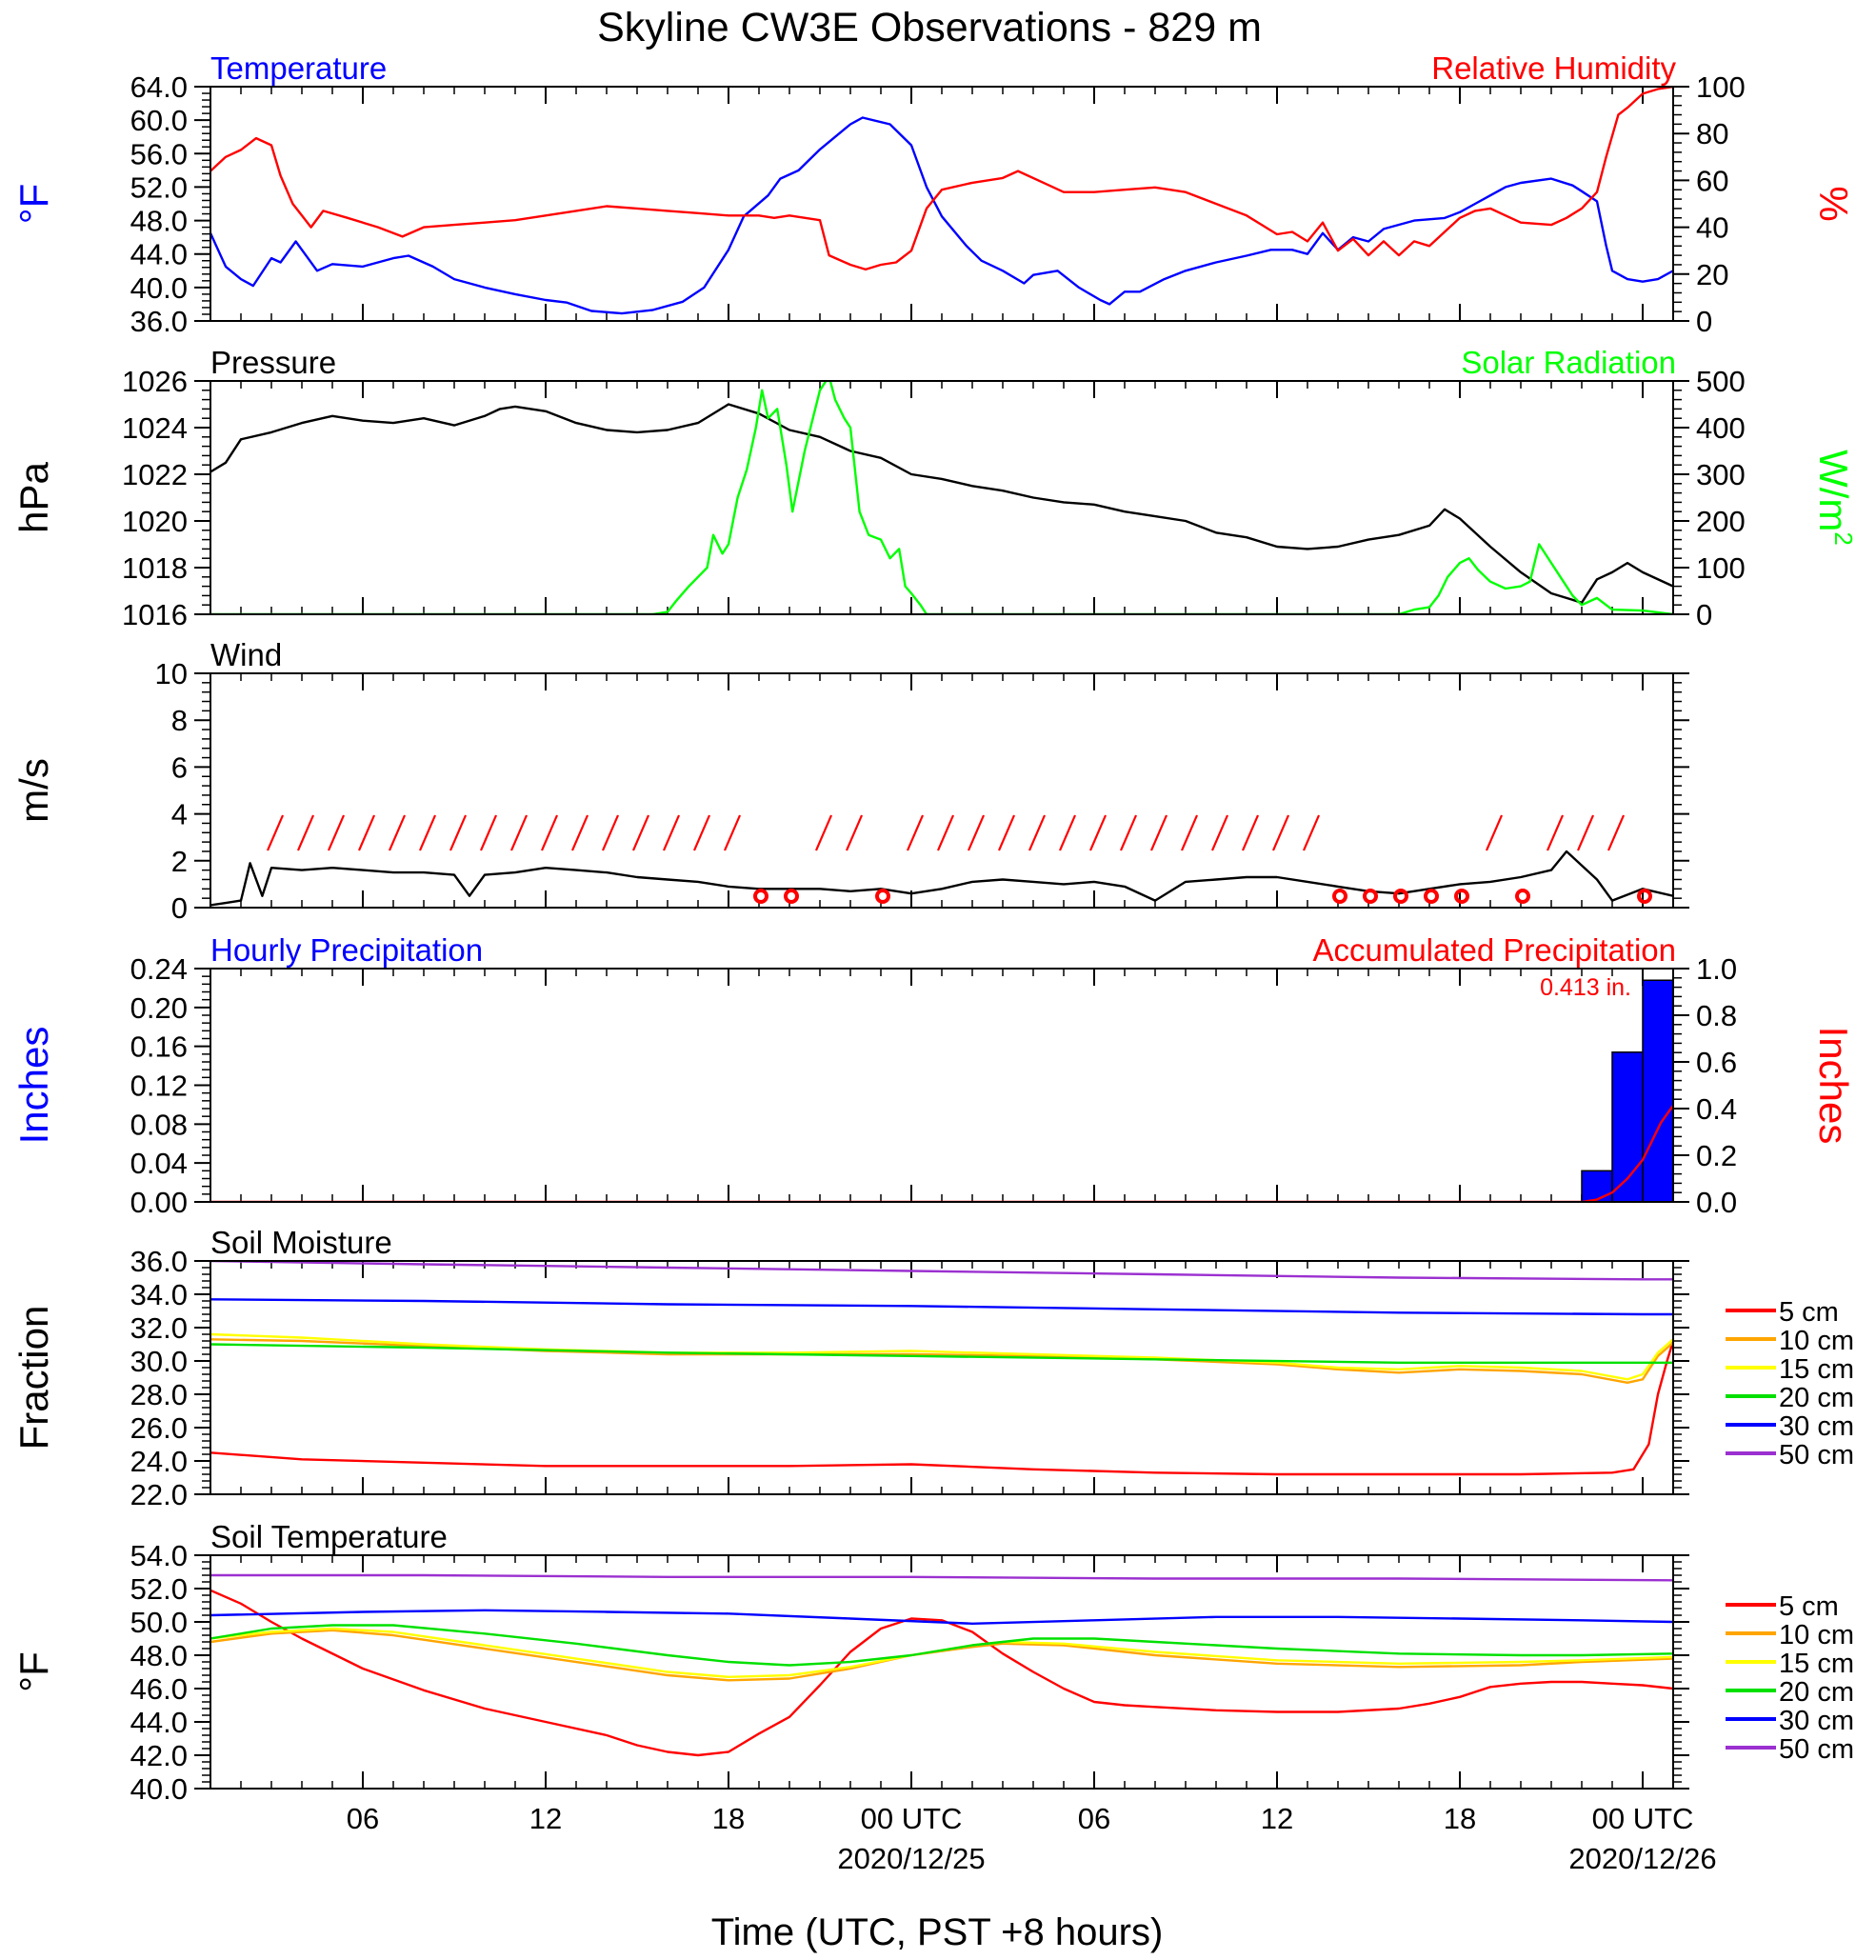  I want to click on series-line-relative-humidity, so click(941, 179).